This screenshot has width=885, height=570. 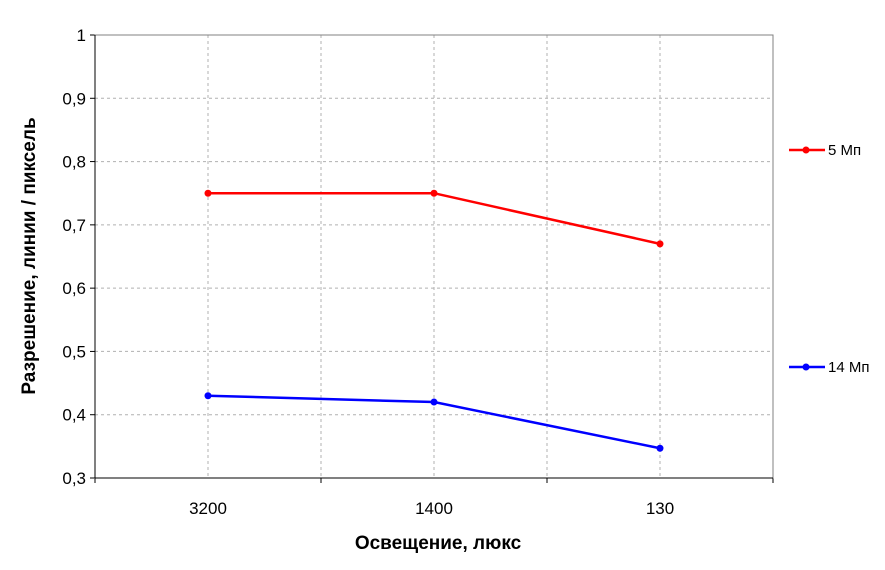 What do you see at coordinates (208, 508) in the screenshot?
I see `x-tick-label: 3200` at bounding box center [208, 508].